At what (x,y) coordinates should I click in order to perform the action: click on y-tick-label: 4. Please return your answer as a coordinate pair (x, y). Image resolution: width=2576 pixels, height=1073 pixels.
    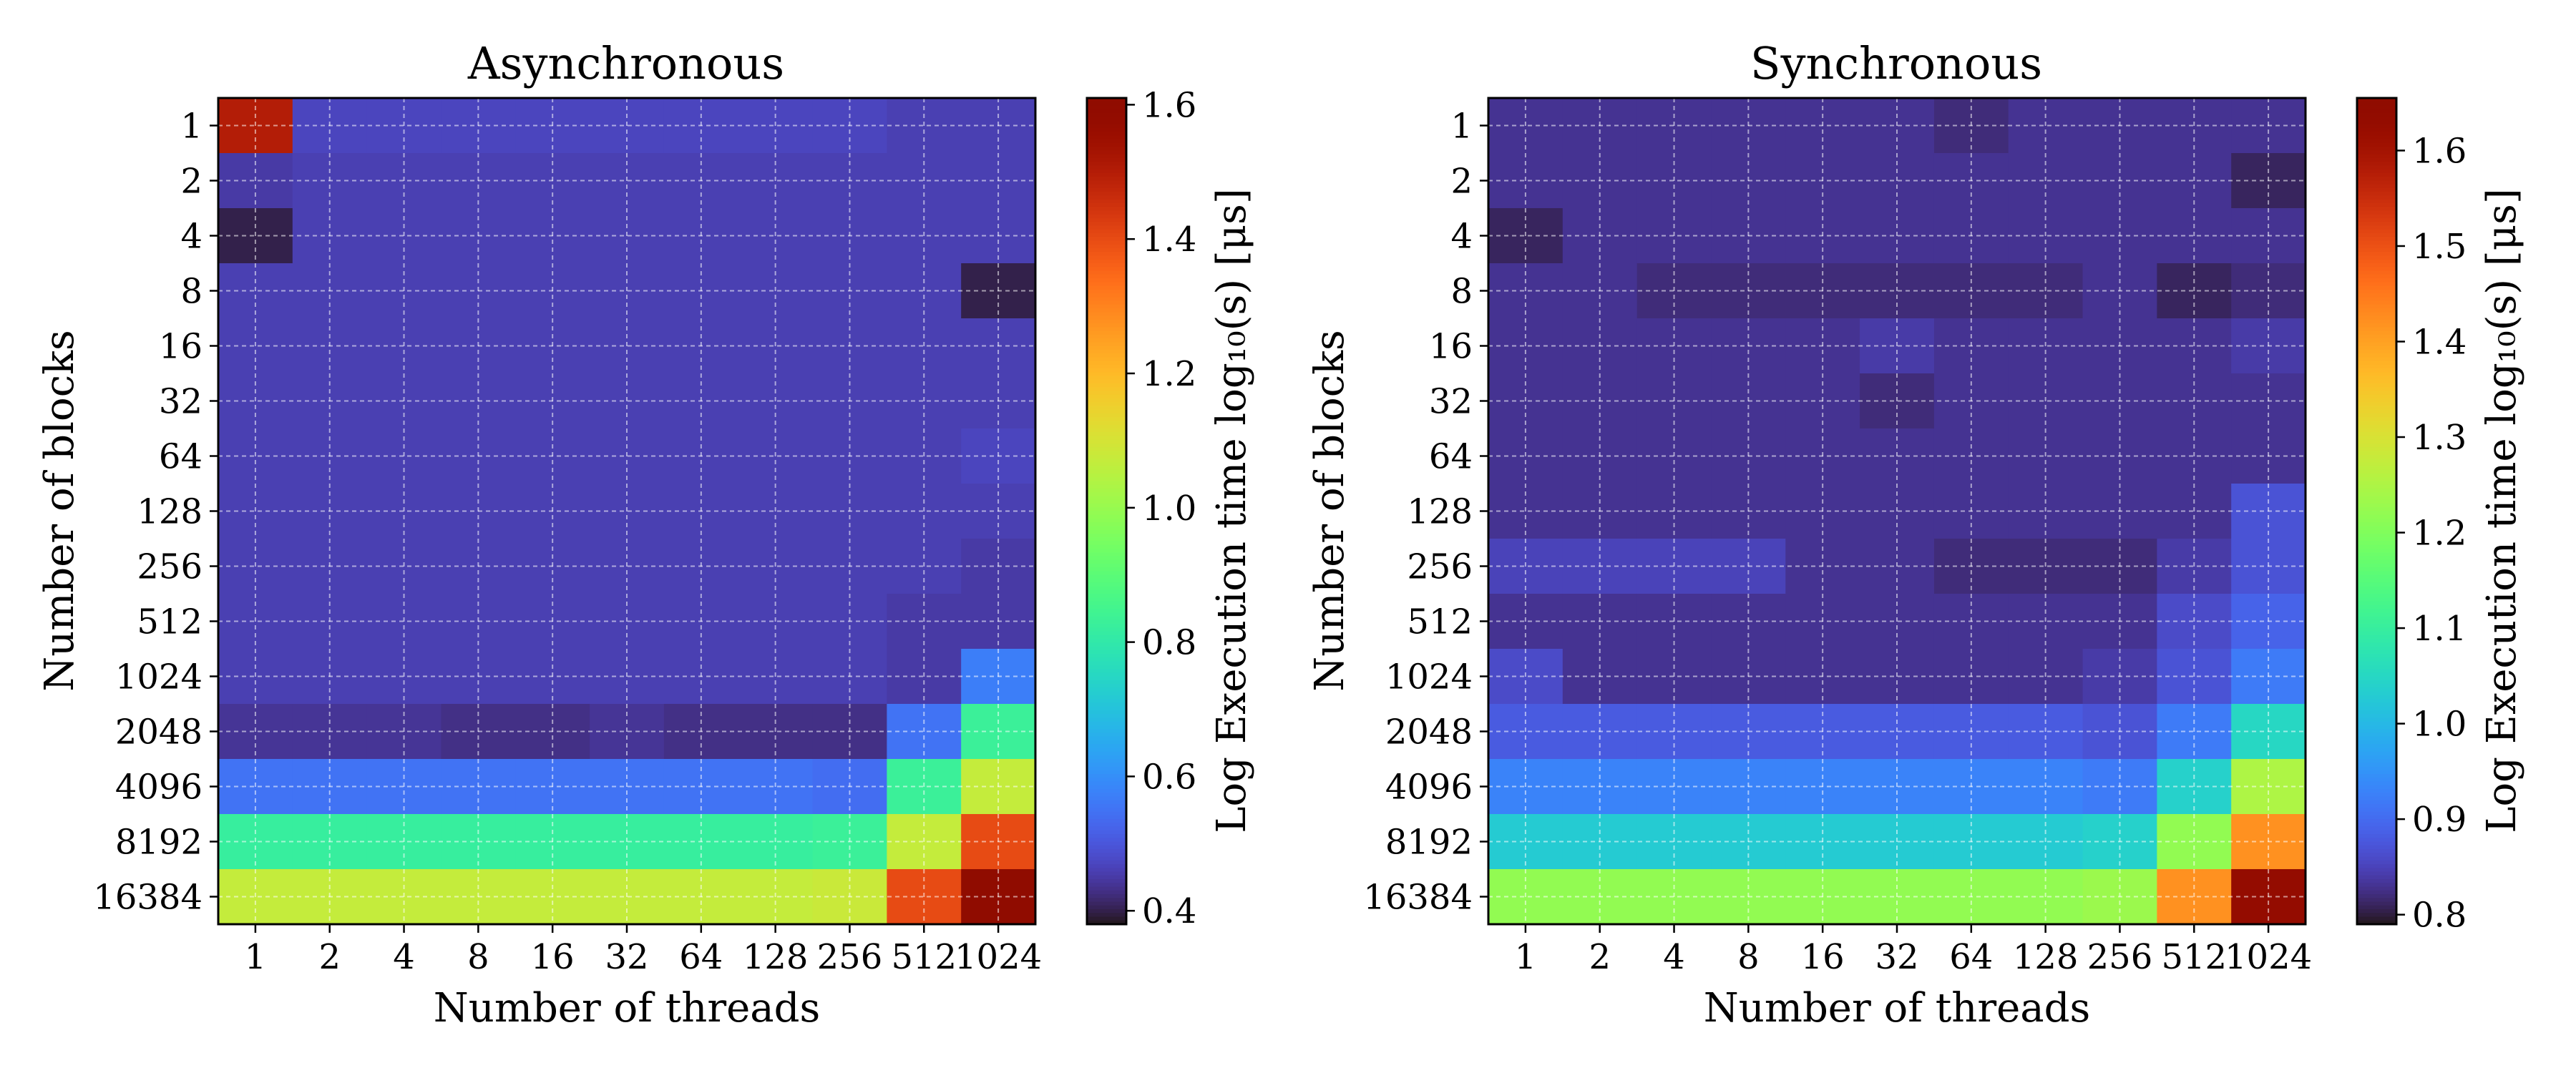
    Looking at the image, I should click on (191, 237).